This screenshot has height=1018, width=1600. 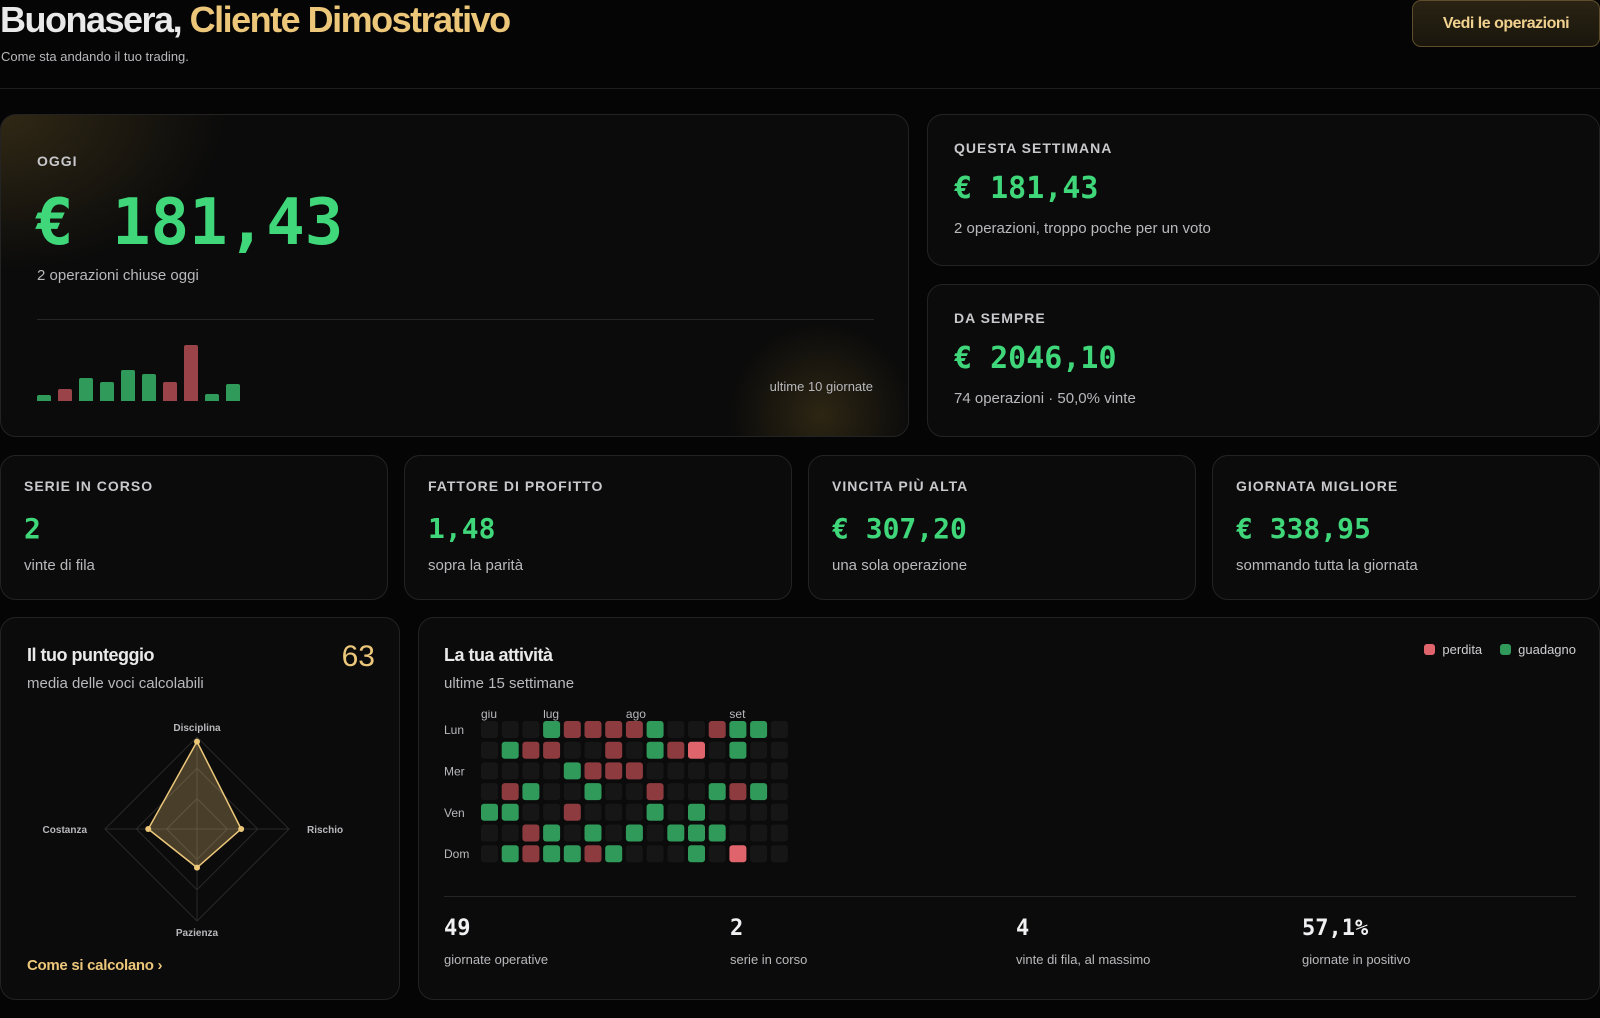 What do you see at coordinates (498, 655) in the screenshot?
I see `activity-title: La tua attività` at bounding box center [498, 655].